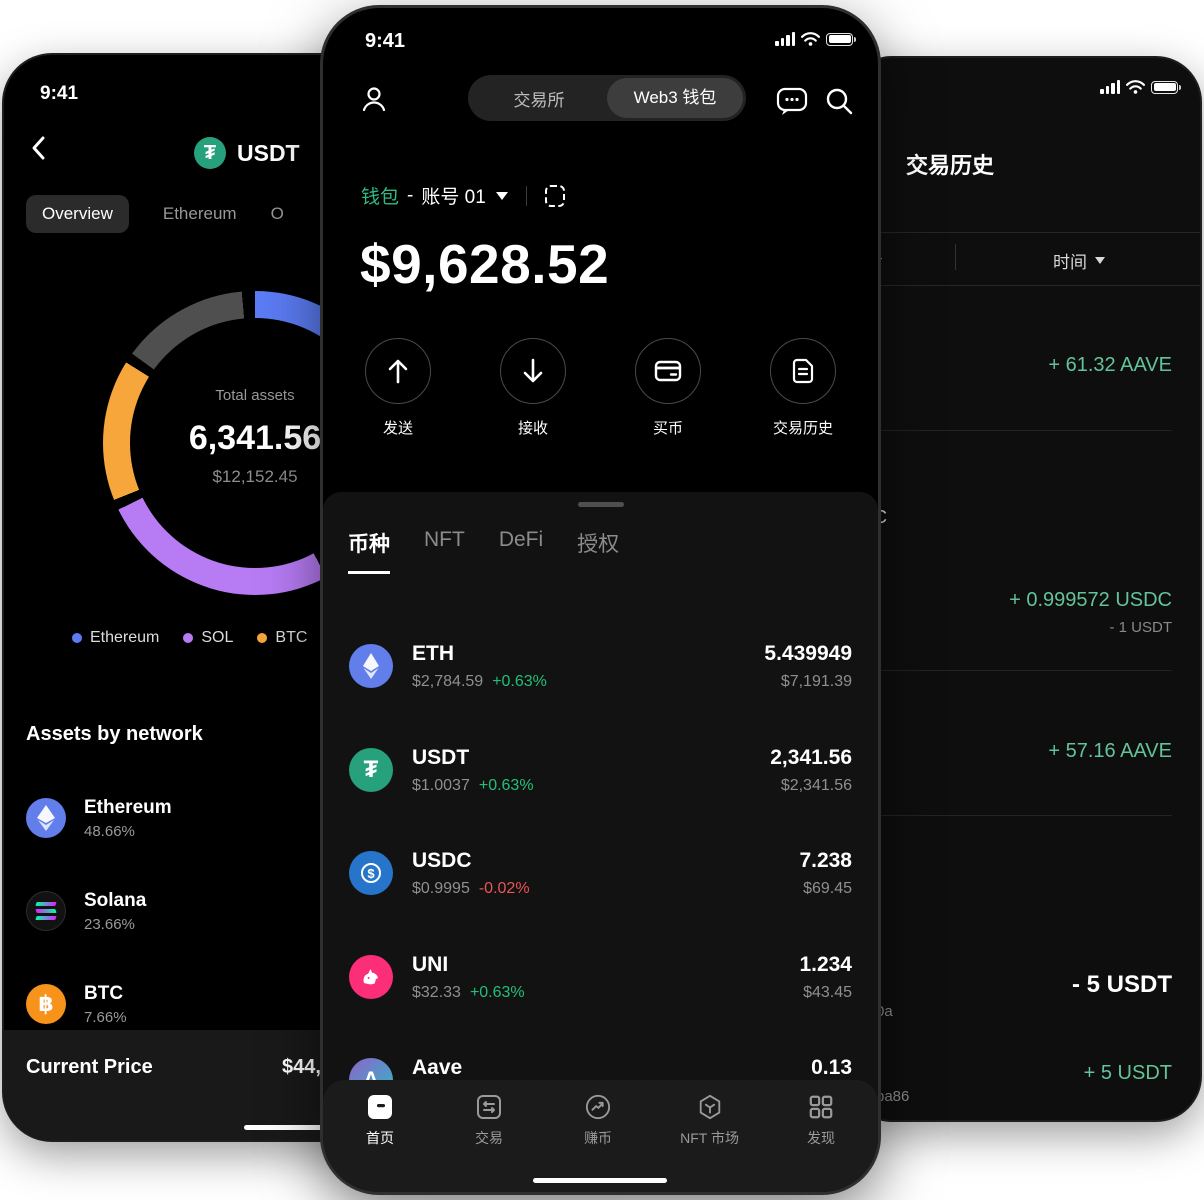 The width and height of the screenshot is (1204, 1200). I want to click on tab-overview: Overview, so click(77, 214).